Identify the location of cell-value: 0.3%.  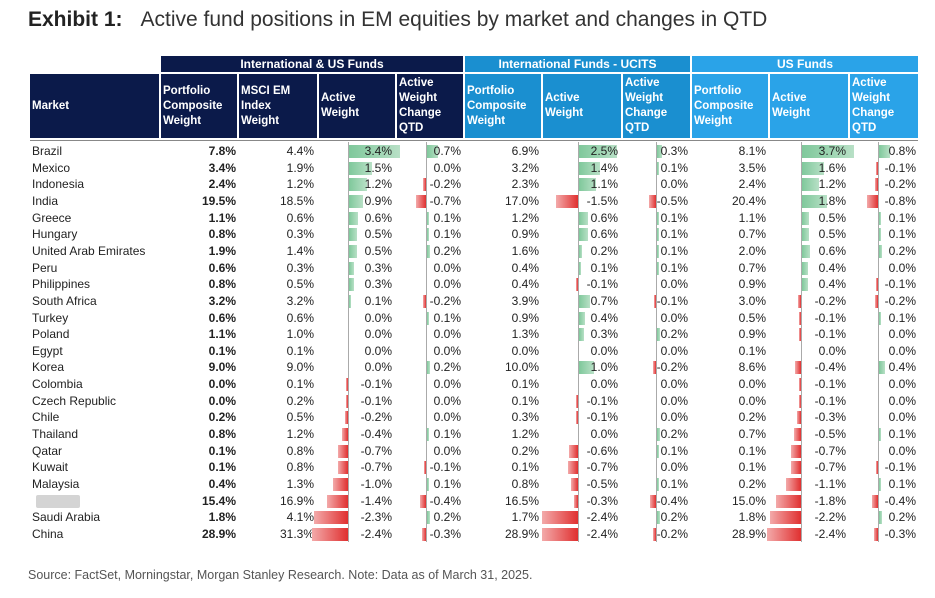
(674, 151).